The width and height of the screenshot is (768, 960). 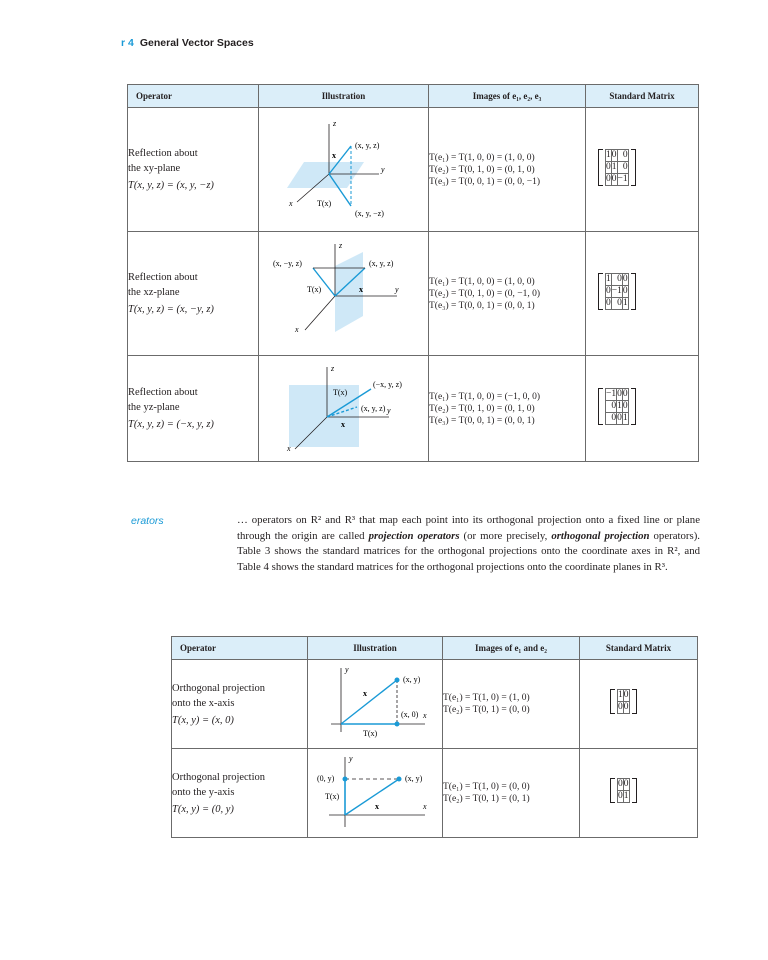 What do you see at coordinates (147, 521) in the screenshot?
I see `side-heading: erators` at bounding box center [147, 521].